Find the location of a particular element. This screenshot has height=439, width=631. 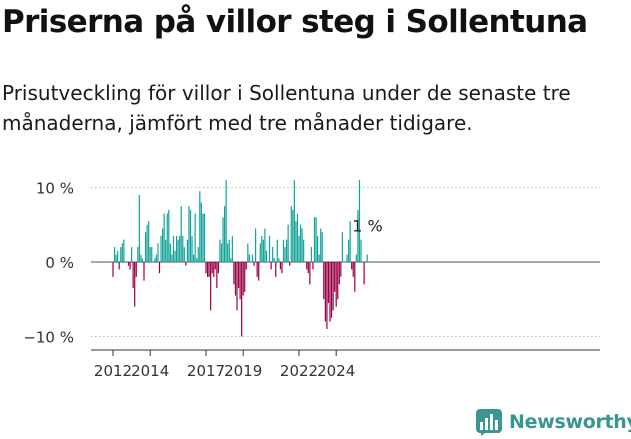

newsworthy-logo: Newsworthy is located at coordinates (553, 422).